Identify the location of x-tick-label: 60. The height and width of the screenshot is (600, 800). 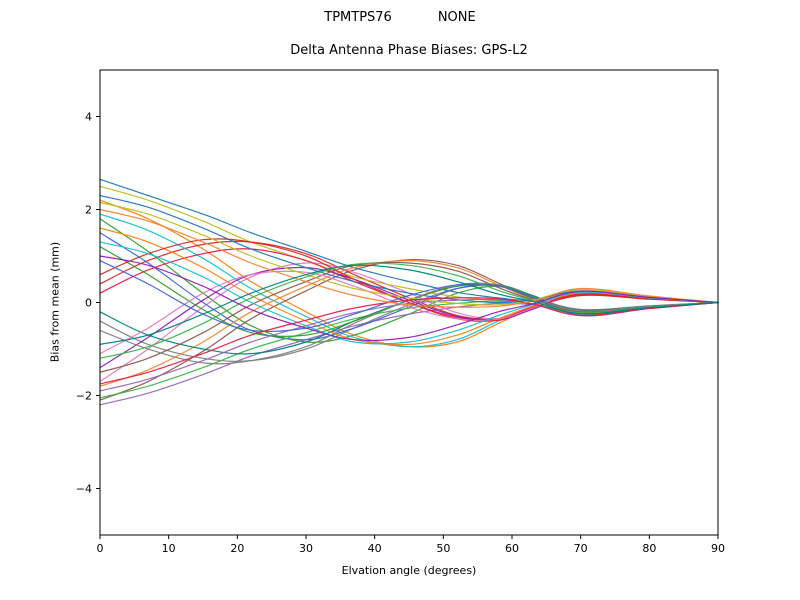
(512, 548).